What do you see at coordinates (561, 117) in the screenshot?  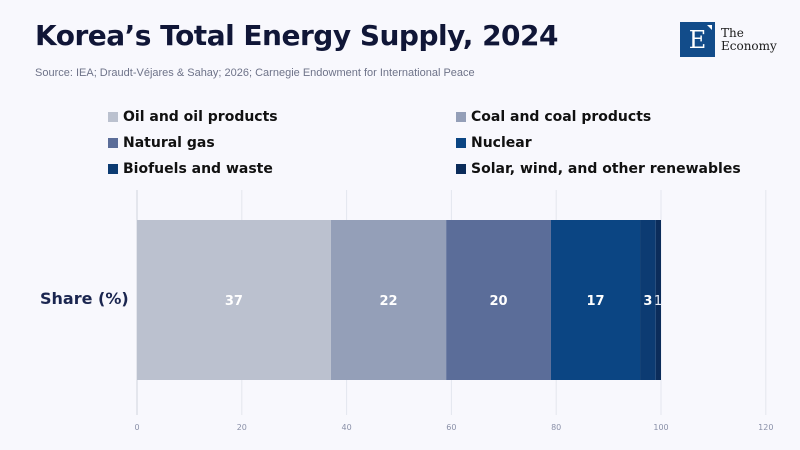 I see `legend-label: Coal and coal products` at bounding box center [561, 117].